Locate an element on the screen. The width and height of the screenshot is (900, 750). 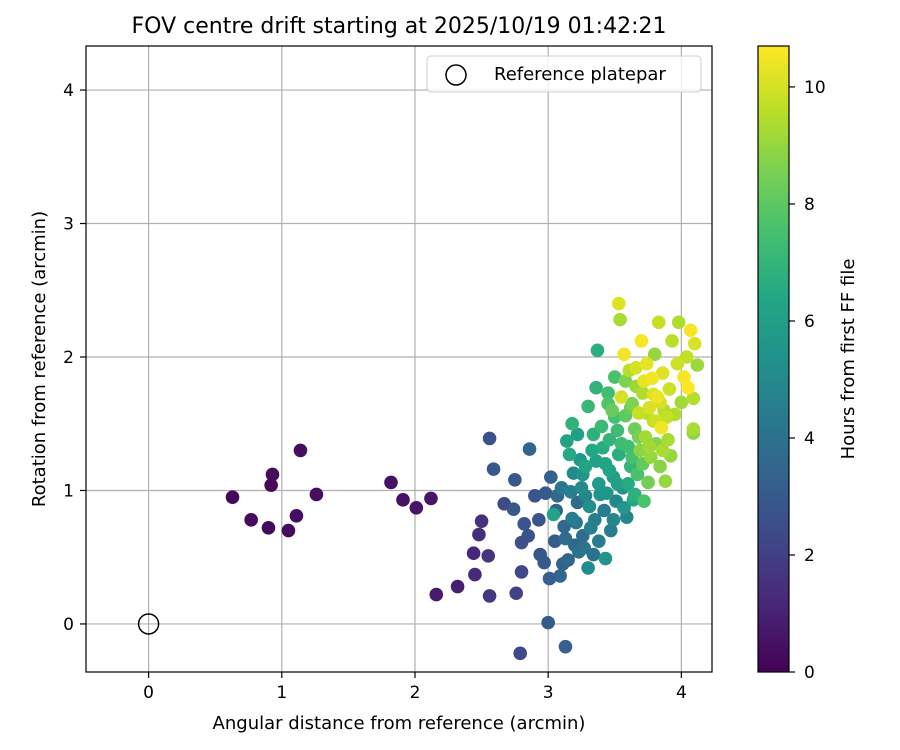
colorbar: 0 2 4 6 8 10 Hours from first FF file is located at coordinates (808, 364).